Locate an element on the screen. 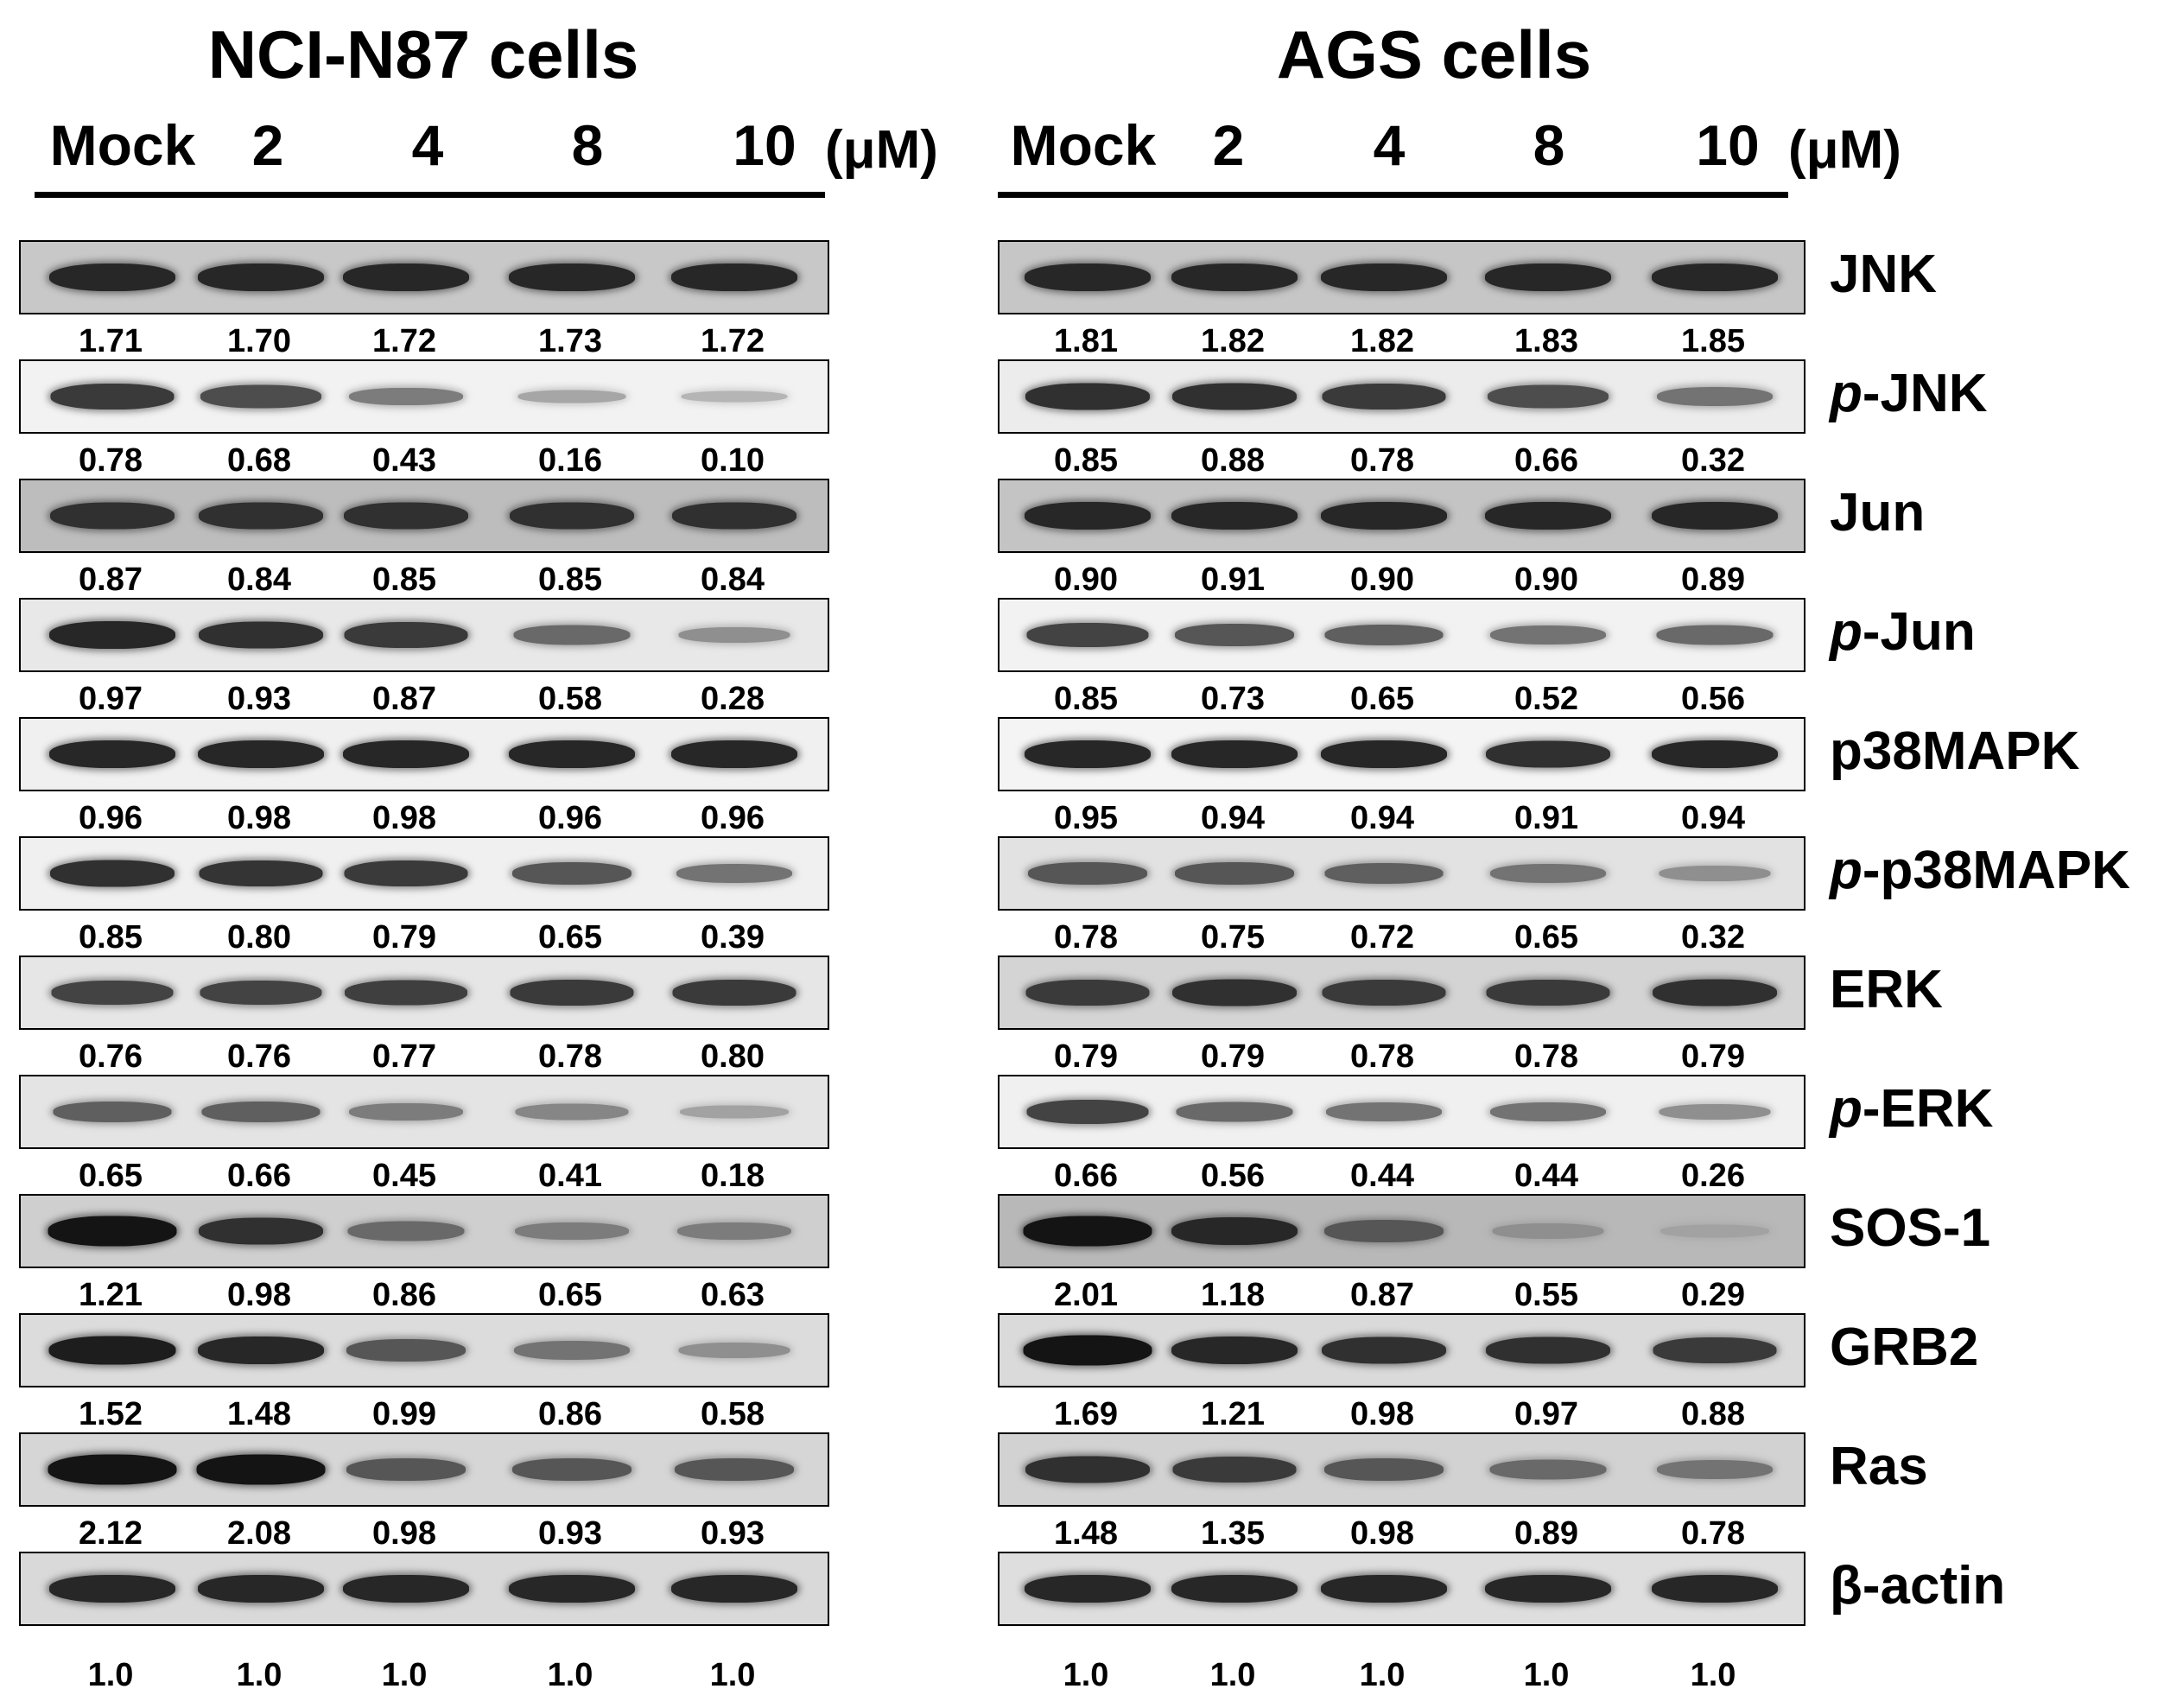 The height and width of the screenshot is (1708, 2164). band-ratio: 0.41 is located at coordinates (570, 1176).